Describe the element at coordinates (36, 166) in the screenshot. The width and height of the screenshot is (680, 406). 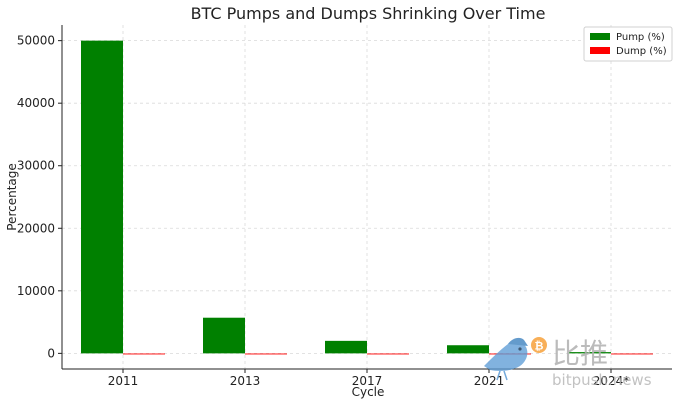
I see `y-tick-label: 30000` at that location.